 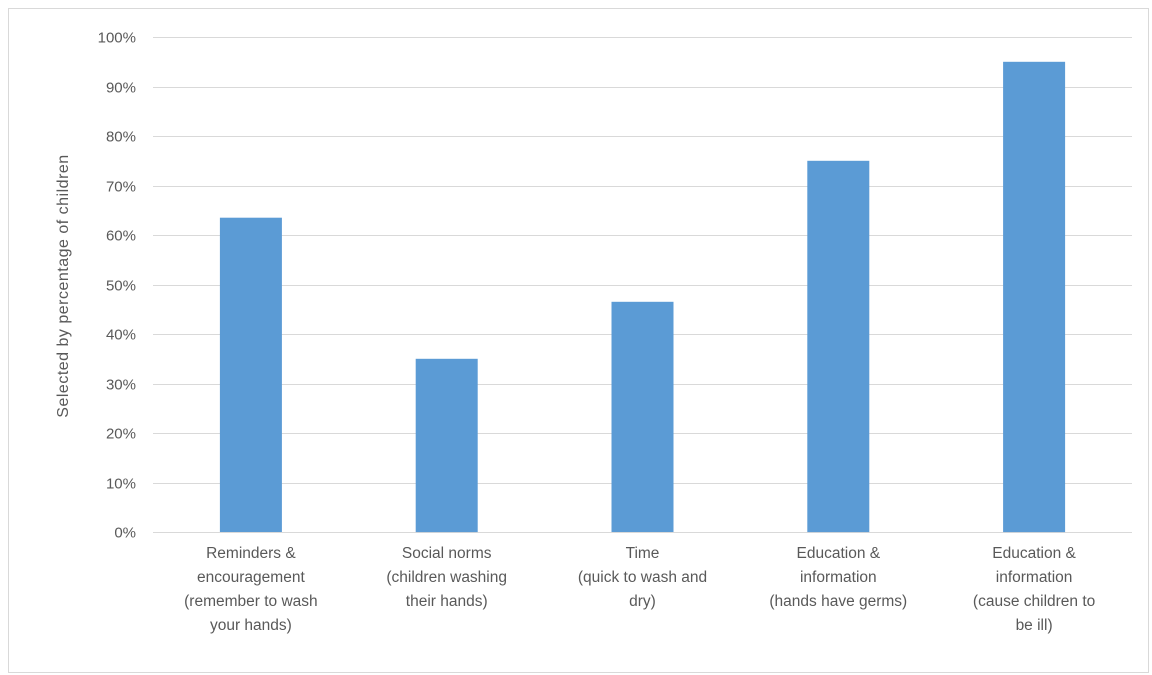 What do you see at coordinates (251, 601) in the screenshot?
I see `x-category-label-line: (remember to wash` at bounding box center [251, 601].